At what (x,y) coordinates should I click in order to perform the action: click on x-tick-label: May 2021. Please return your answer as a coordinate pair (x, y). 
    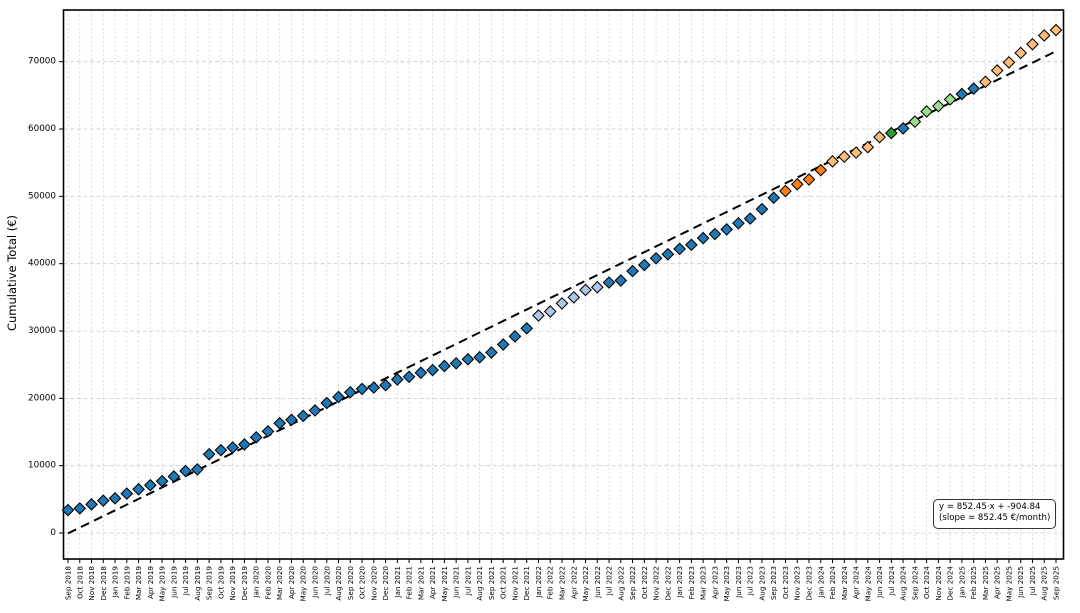
    Looking at the image, I should click on (444, 583).